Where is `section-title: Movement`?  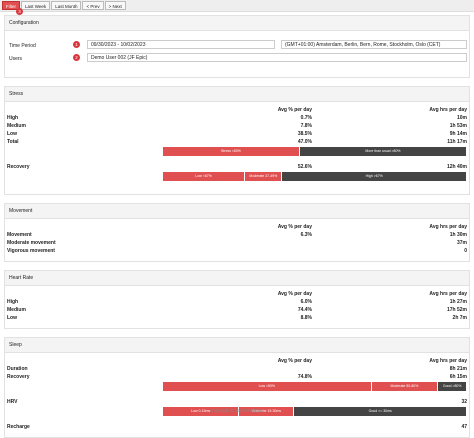 section-title: Movement is located at coordinates (237, 211).